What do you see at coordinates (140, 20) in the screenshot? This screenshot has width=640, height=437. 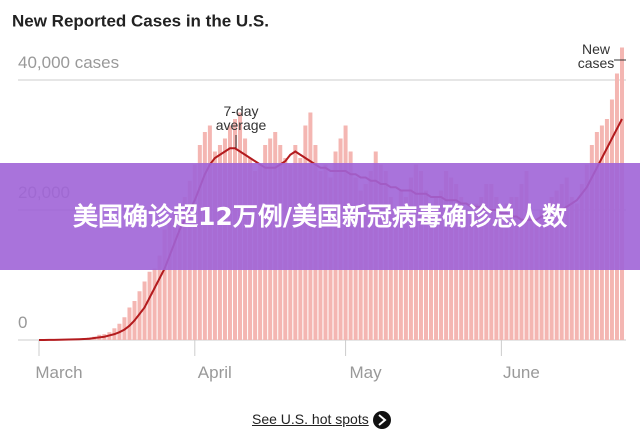 I see `chart-title: New Reported Cases in the U.S.` at bounding box center [140, 20].